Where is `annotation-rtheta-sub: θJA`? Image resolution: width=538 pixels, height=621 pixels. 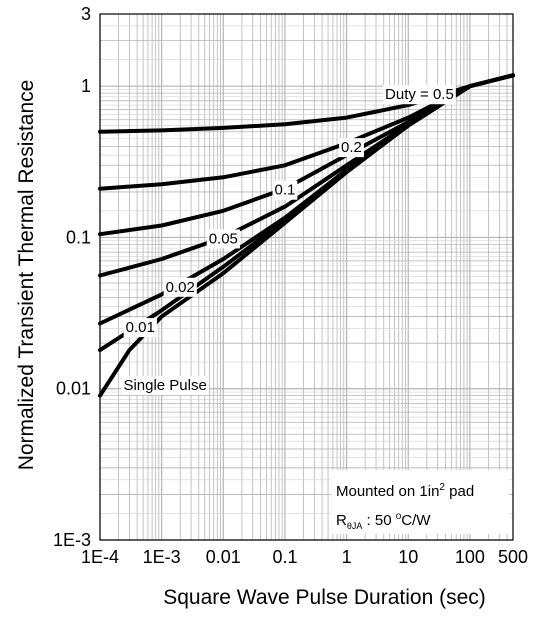
annotation-rtheta-sub: θJA is located at coordinates (355, 526).